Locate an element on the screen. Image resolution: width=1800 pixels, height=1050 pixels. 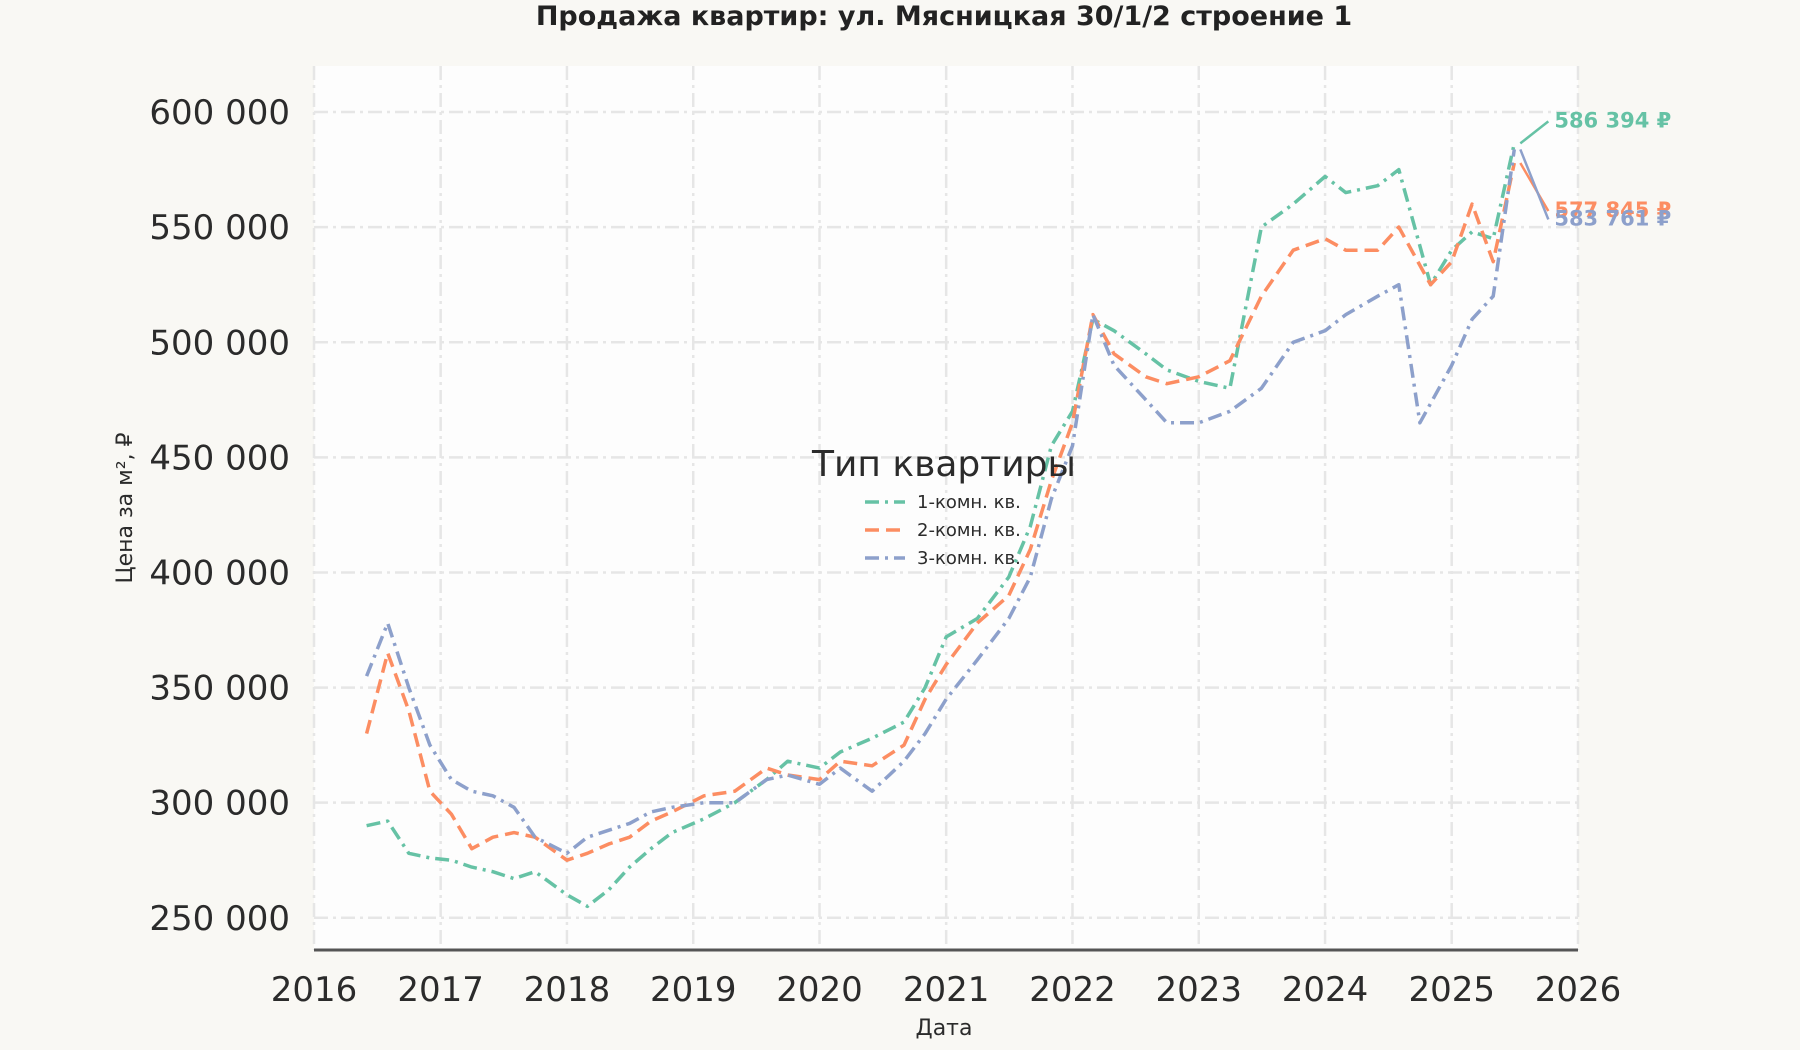
x-tick-label: 2025 is located at coordinates (1451, 990).